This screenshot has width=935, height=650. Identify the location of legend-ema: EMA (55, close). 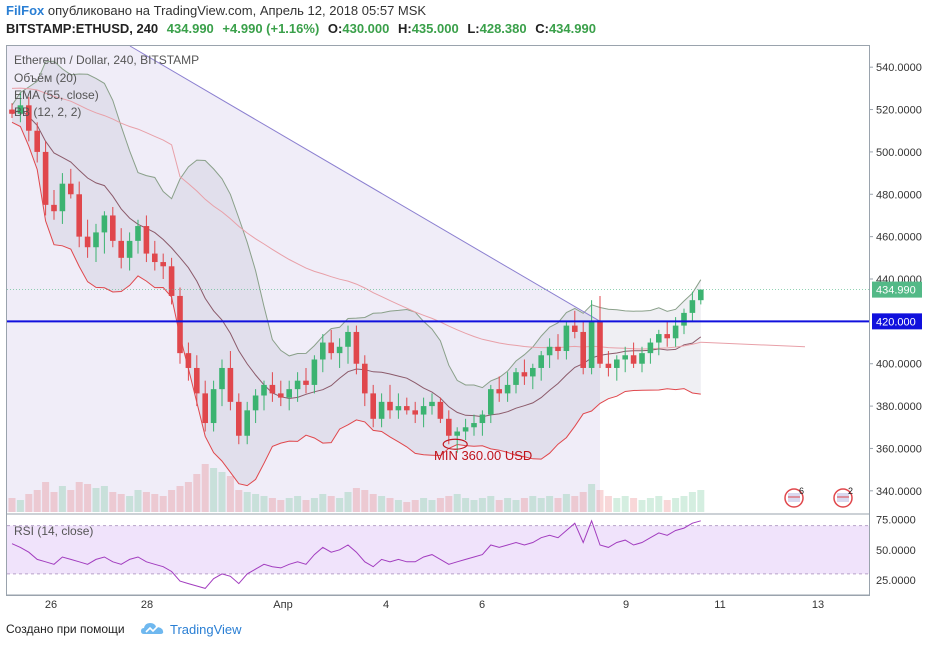
(56, 95).